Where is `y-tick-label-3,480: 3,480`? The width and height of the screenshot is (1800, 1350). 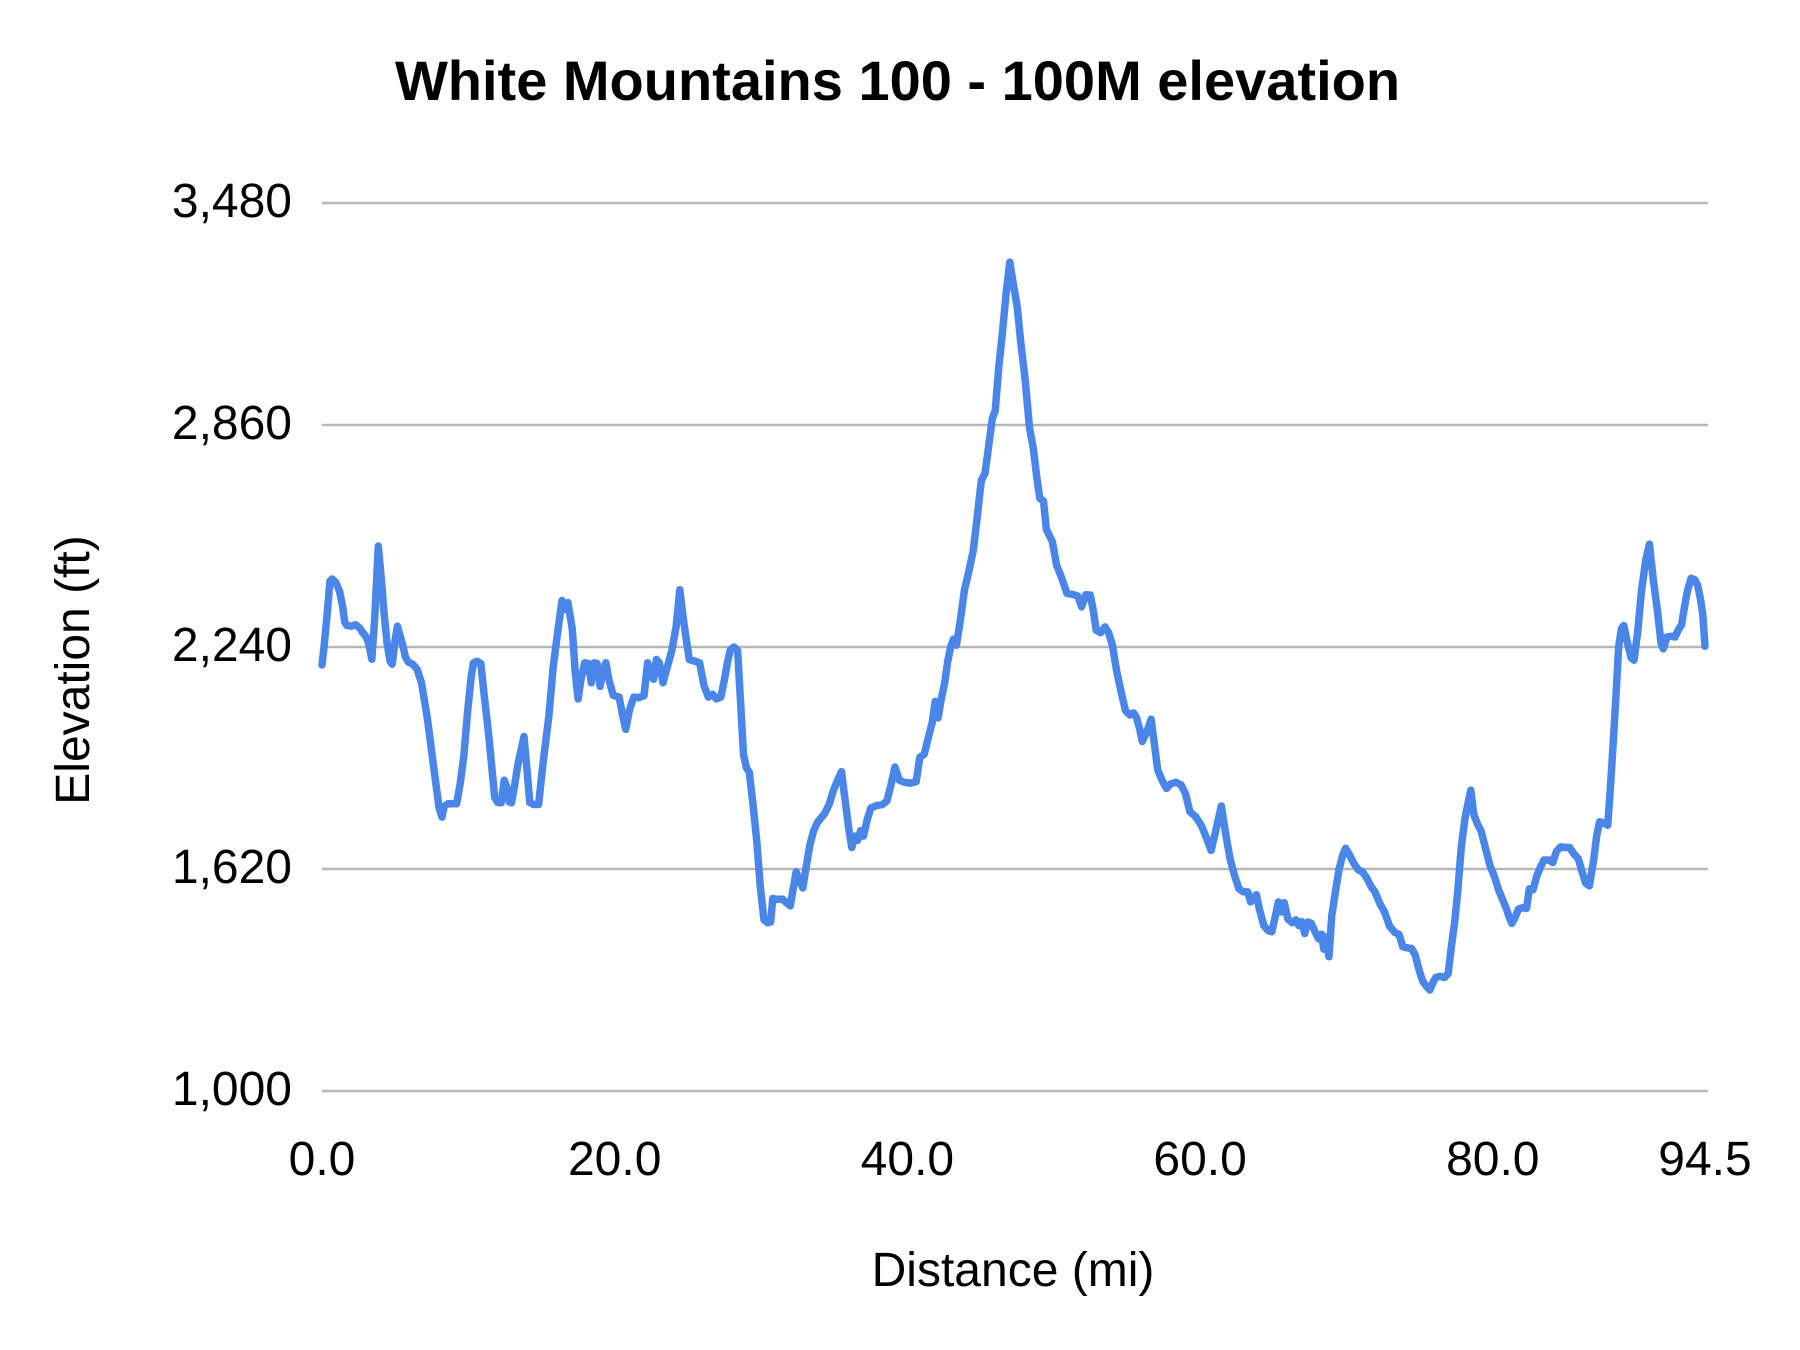 y-tick-label-3,480: 3,480 is located at coordinates (231, 201).